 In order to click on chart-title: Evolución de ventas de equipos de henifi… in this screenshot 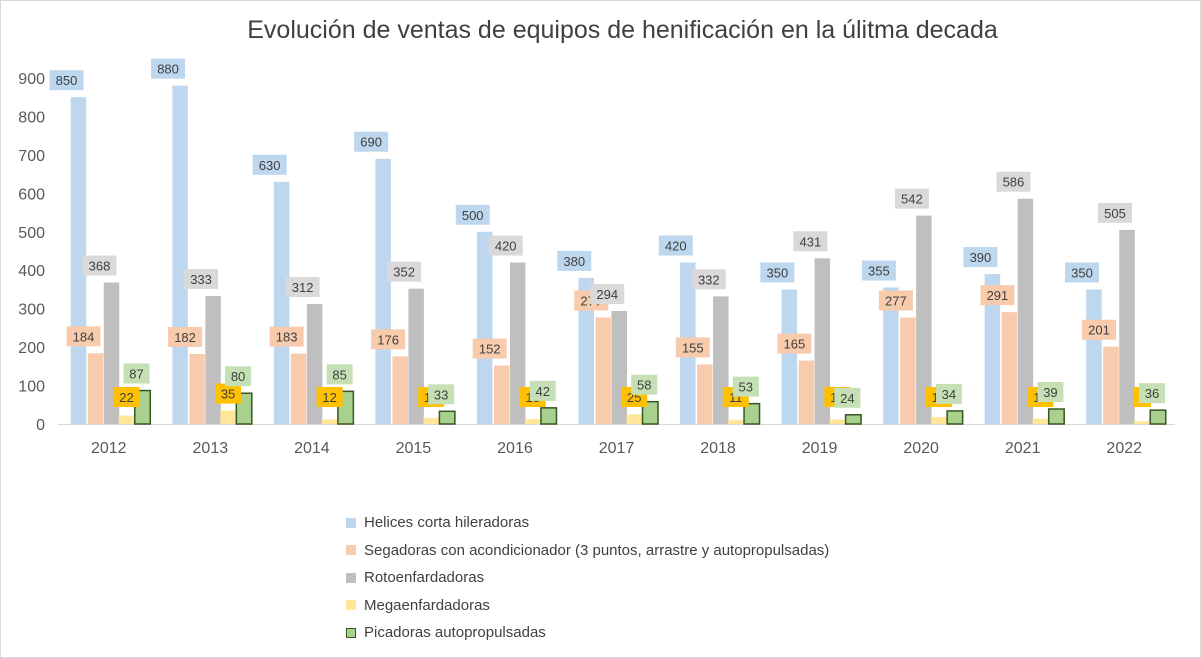, I will do `click(622, 30)`.